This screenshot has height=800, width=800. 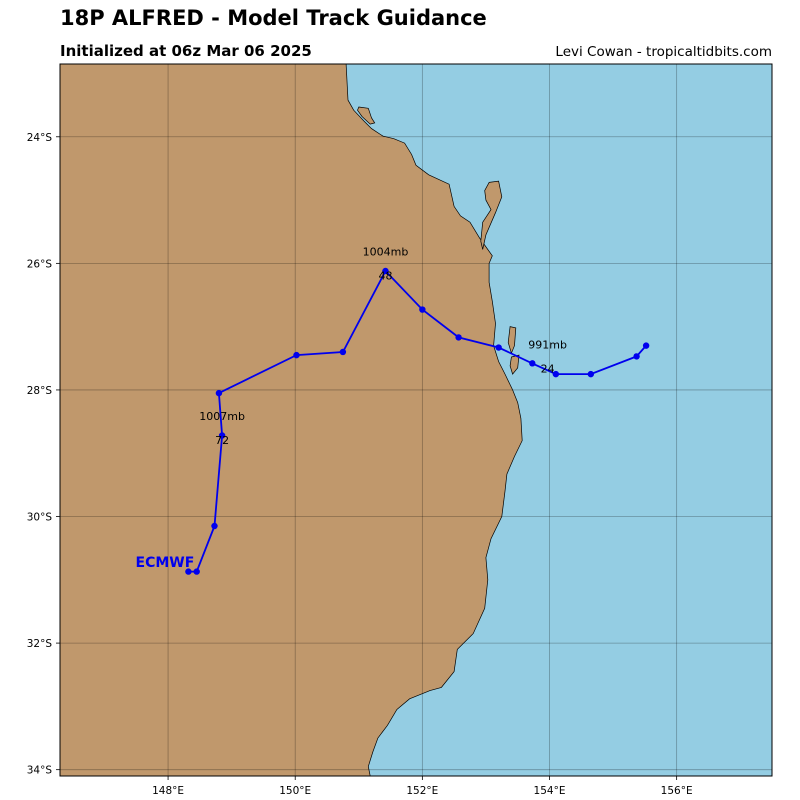 What do you see at coordinates (295, 791) in the screenshot?
I see `lon-tick-label: 150°E` at bounding box center [295, 791].